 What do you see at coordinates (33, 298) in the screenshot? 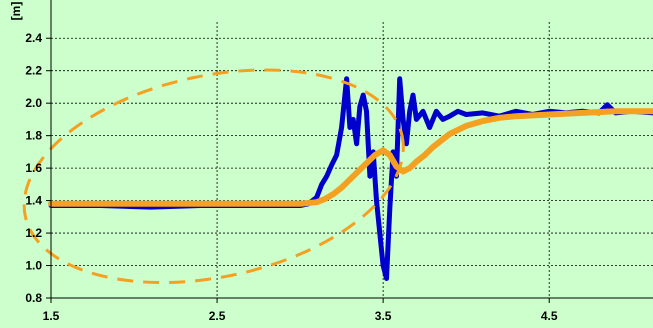
I see `y-tick-label: 0.8` at bounding box center [33, 298].